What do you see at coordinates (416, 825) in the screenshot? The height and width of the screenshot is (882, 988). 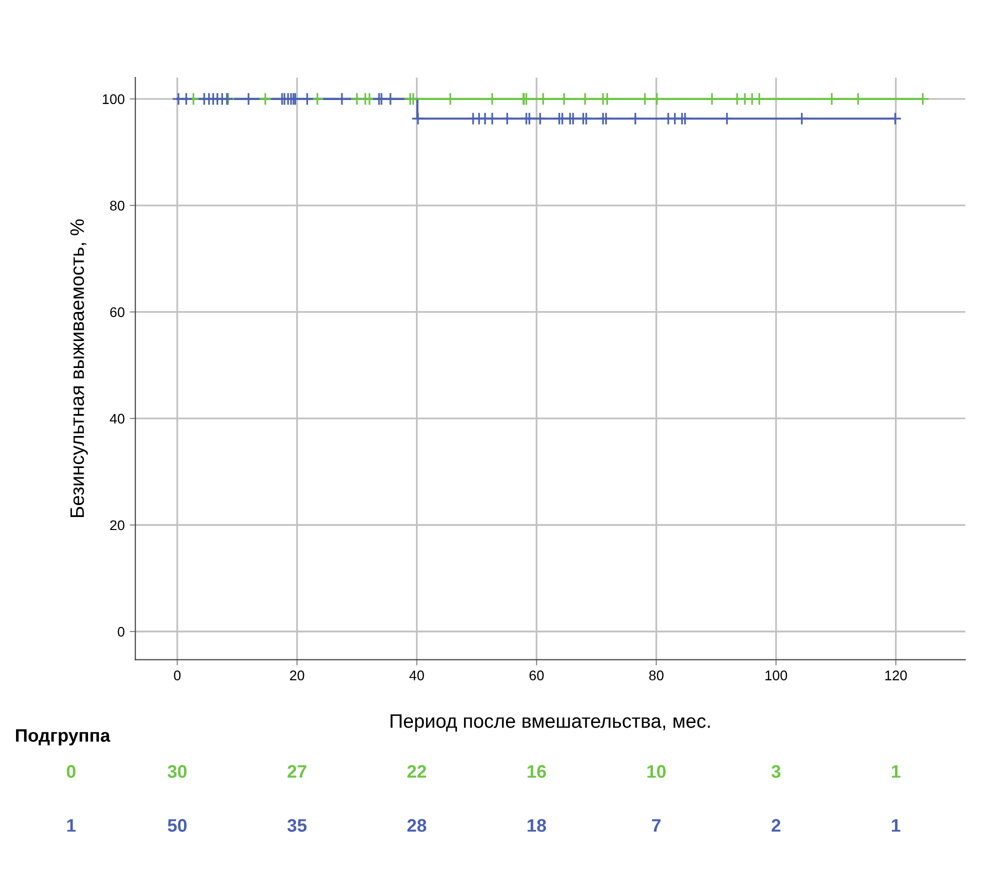 I see `text: 28` at bounding box center [416, 825].